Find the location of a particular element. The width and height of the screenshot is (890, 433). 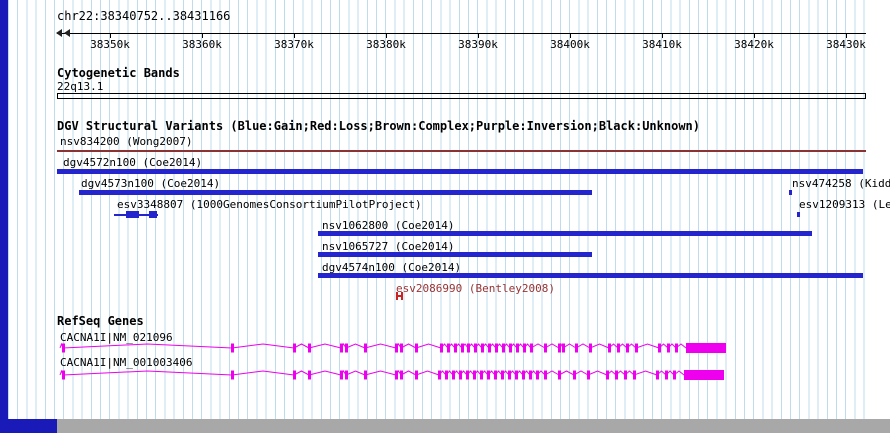

axis-tick-label: 38380k is located at coordinates (386, 44).